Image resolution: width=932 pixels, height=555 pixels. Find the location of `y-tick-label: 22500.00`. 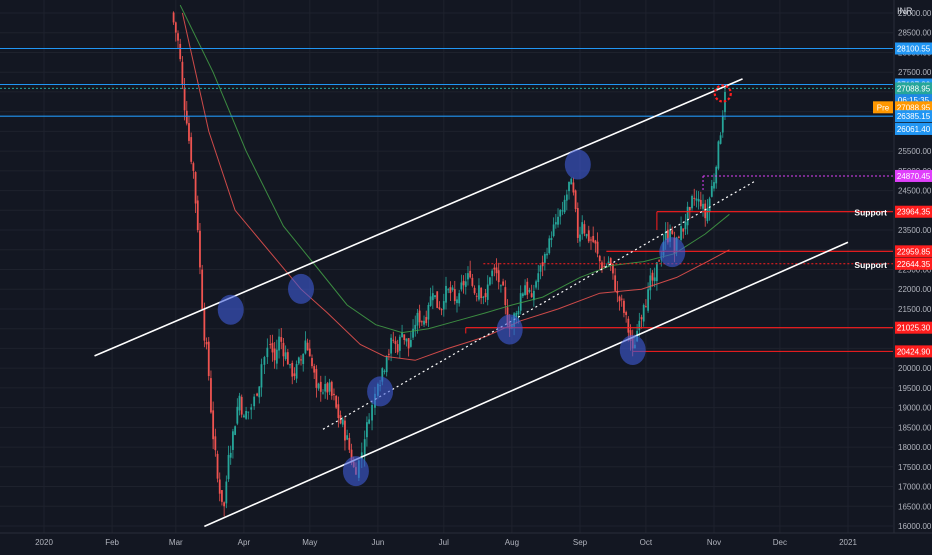

y-tick-label: 22500.00 is located at coordinates (915, 270).